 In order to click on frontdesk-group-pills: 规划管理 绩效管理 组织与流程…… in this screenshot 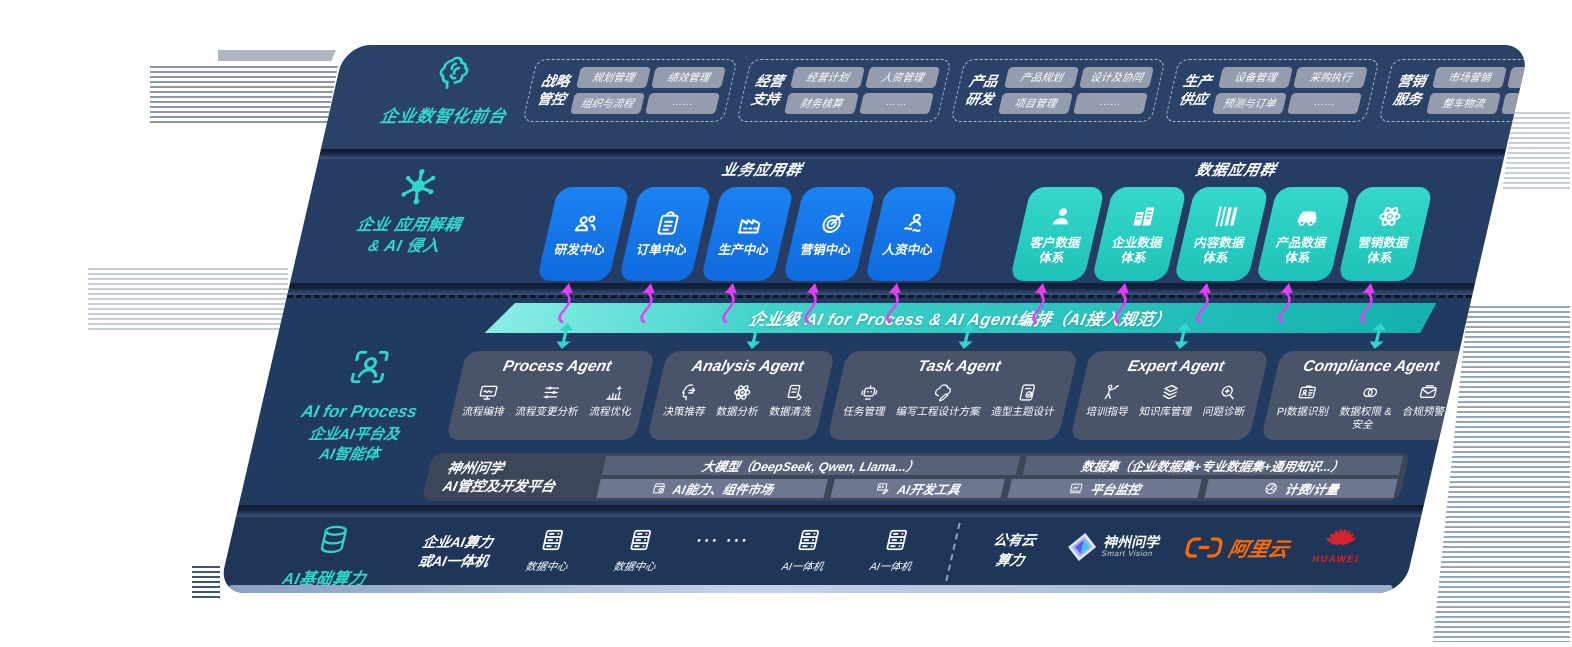, I will do `click(648, 90)`.